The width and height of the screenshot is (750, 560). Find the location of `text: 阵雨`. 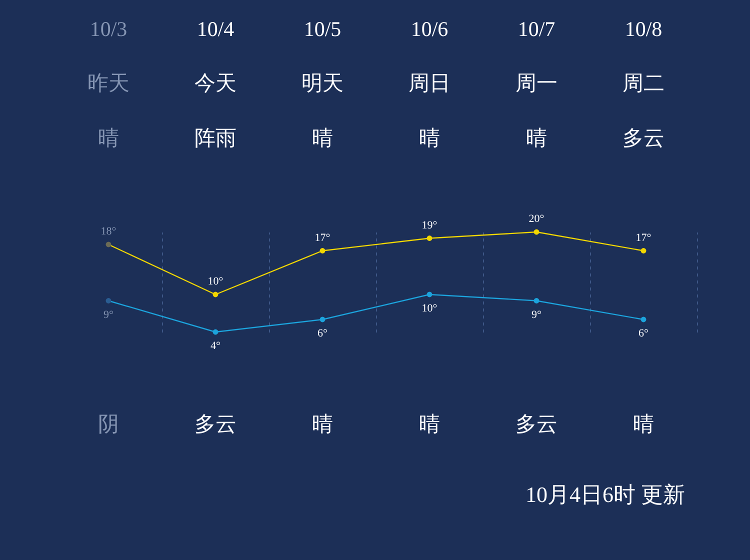

text: 阵雨 is located at coordinates (215, 138).